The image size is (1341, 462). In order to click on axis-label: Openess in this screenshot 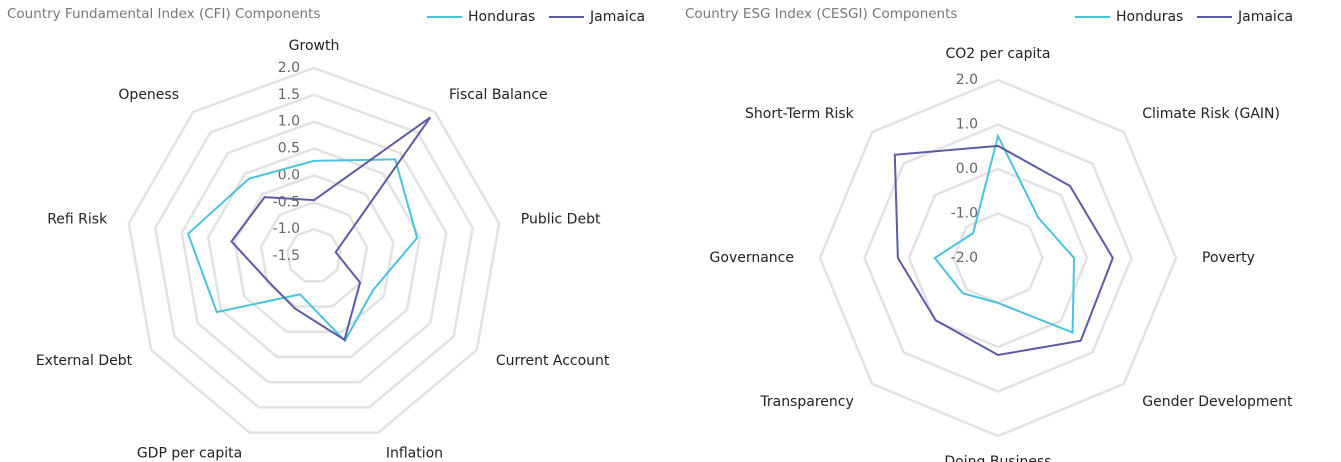, I will do `click(148, 95)`.